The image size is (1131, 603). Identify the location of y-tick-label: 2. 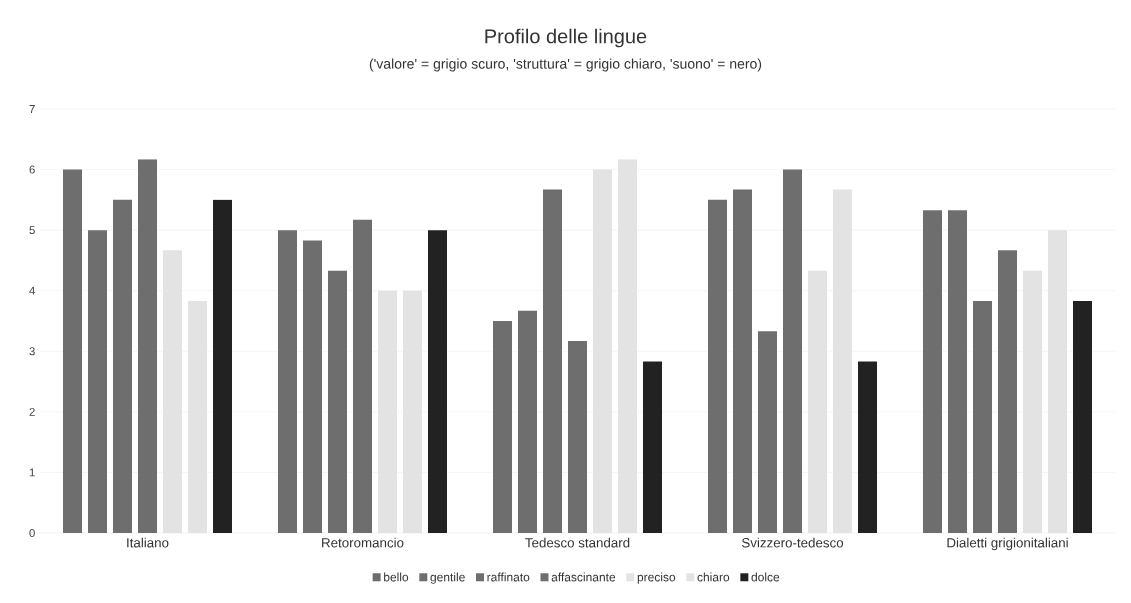
(32, 411).